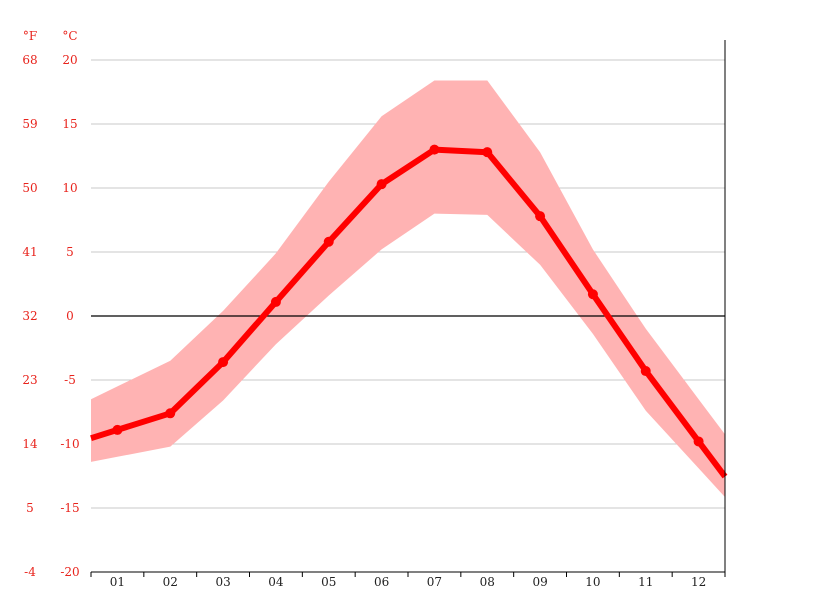 The image size is (815, 611). What do you see at coordinates (29, 316) in the screenshot?
I see `y-tick-label-fahrenheit: 32` at bounding box center [29, 316].